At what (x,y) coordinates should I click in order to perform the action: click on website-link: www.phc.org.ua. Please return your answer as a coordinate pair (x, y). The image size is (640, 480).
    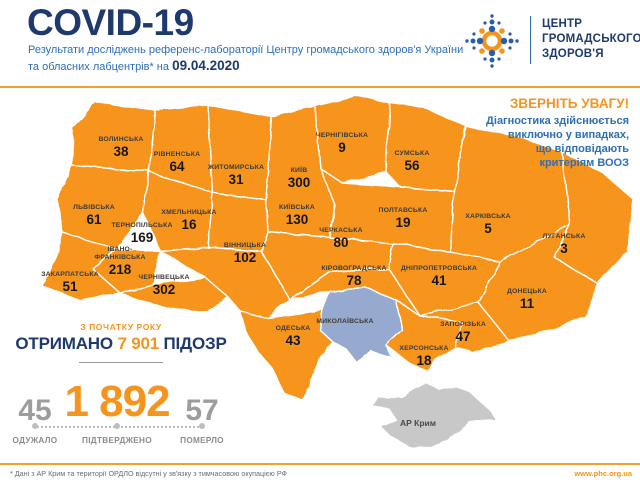
    Looking at the image, I should click on (603, 473).